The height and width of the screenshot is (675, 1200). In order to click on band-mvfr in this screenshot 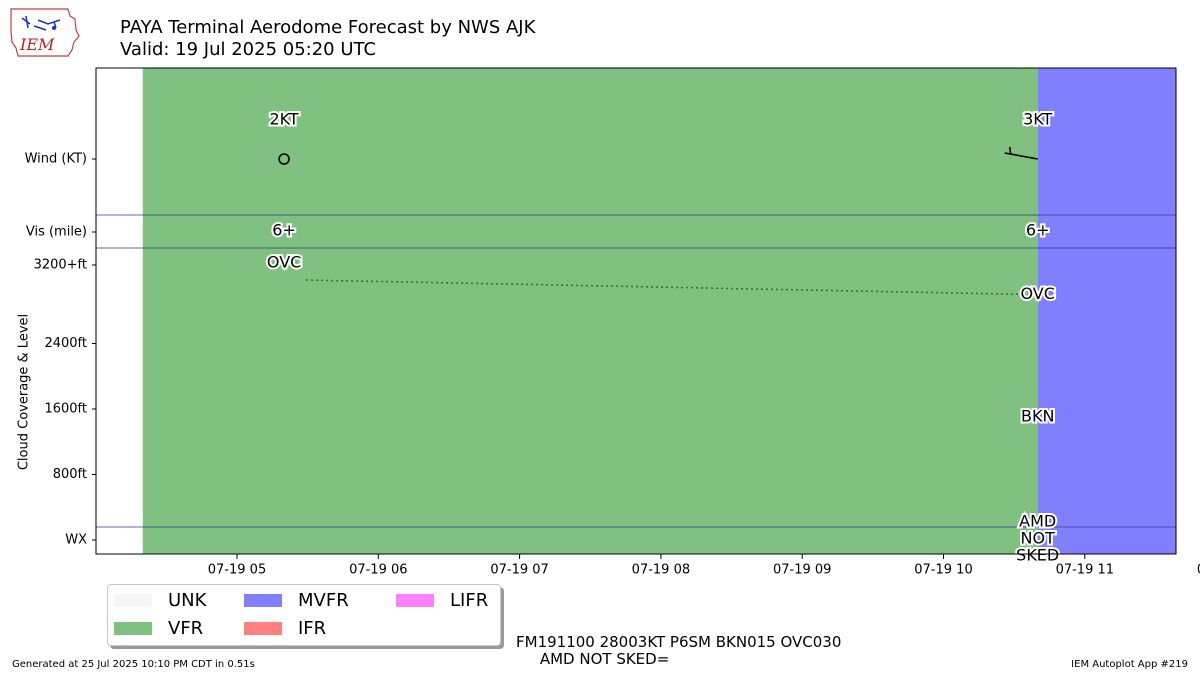, I will do `click(1106, 311)`.